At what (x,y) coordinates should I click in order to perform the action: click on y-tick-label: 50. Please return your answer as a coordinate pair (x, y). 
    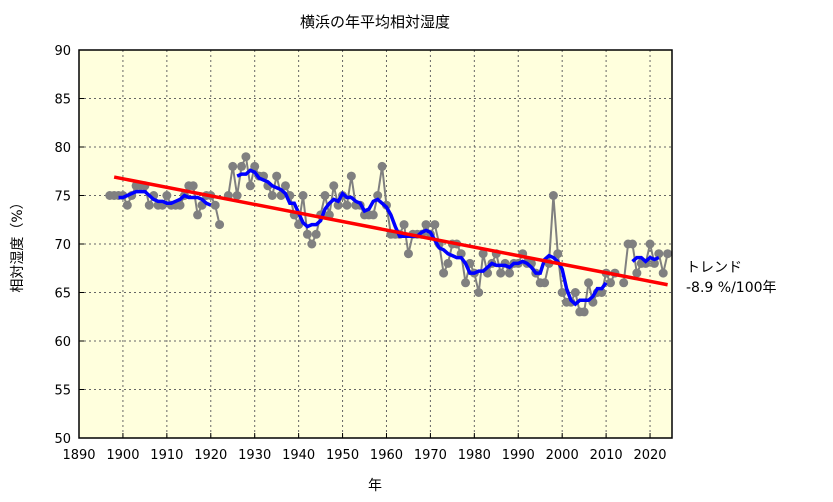
    Looking at the image, I should click on (62, 439).